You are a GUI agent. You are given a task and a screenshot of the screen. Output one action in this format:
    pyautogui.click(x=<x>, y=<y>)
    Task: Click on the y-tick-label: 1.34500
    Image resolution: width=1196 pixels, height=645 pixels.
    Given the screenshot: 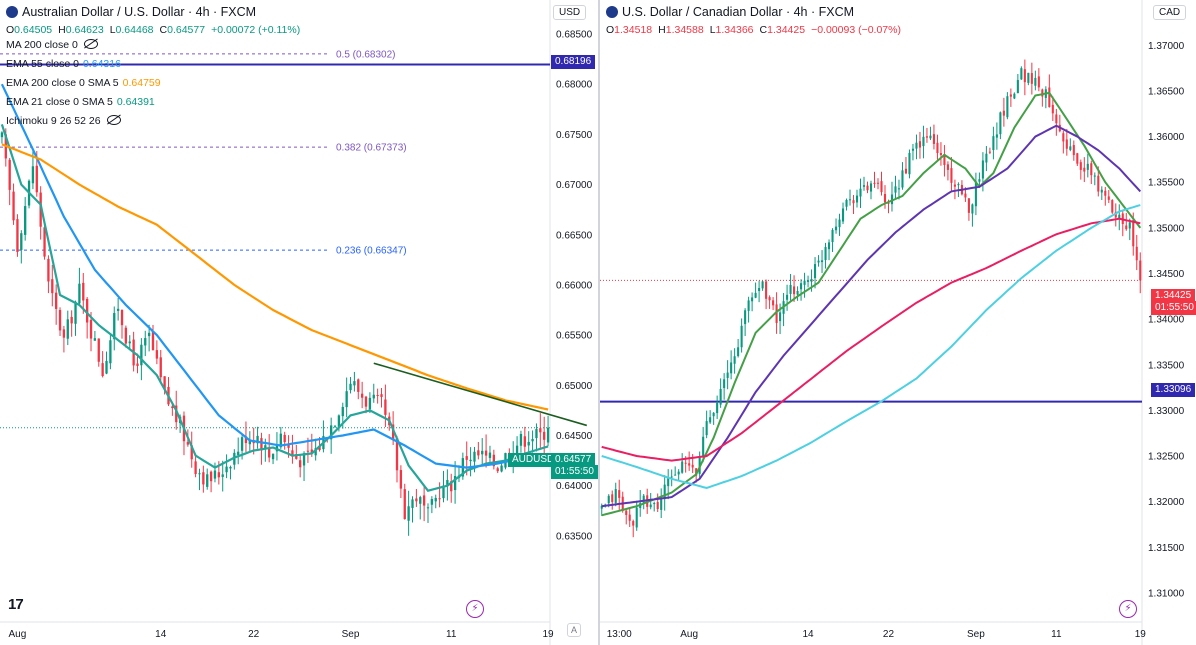 What is the action you would take?
    pyautogui.click(x=1166, y=274)
    